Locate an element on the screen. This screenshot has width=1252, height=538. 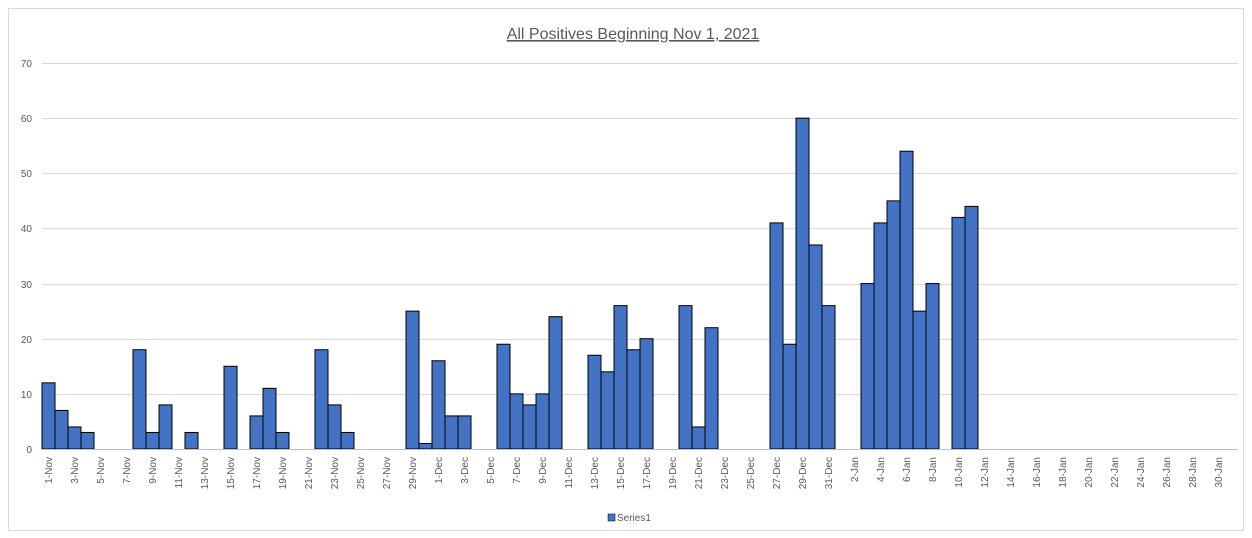
x-tick-label: 23-Dec is located at coordinates (725, 473).